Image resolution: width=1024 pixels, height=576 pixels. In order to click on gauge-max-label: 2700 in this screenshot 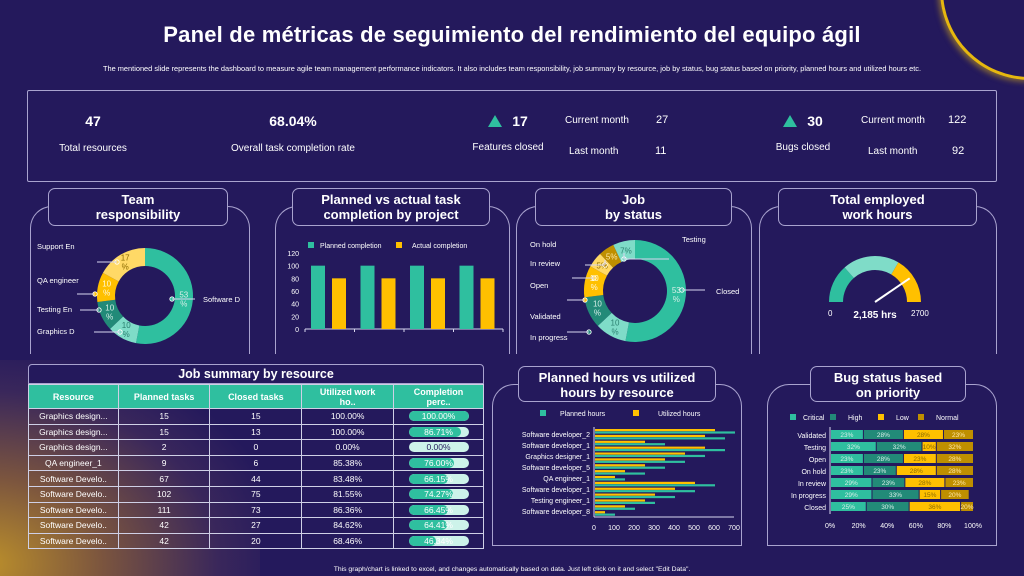, I will do `click(920, 313)`.